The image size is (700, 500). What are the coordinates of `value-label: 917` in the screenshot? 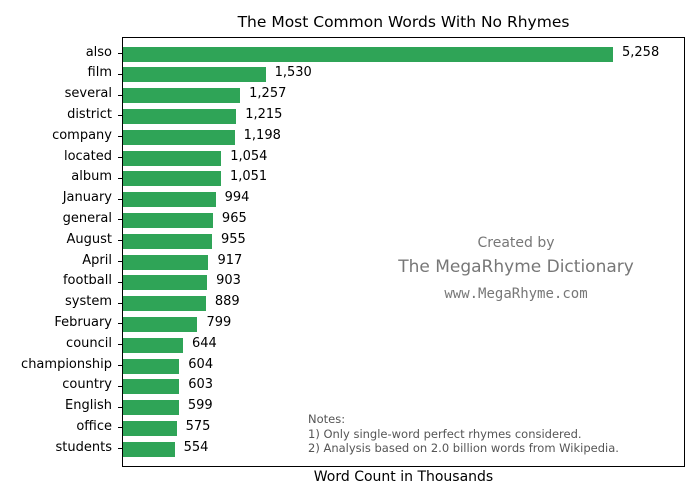 It's located at (230, 260).